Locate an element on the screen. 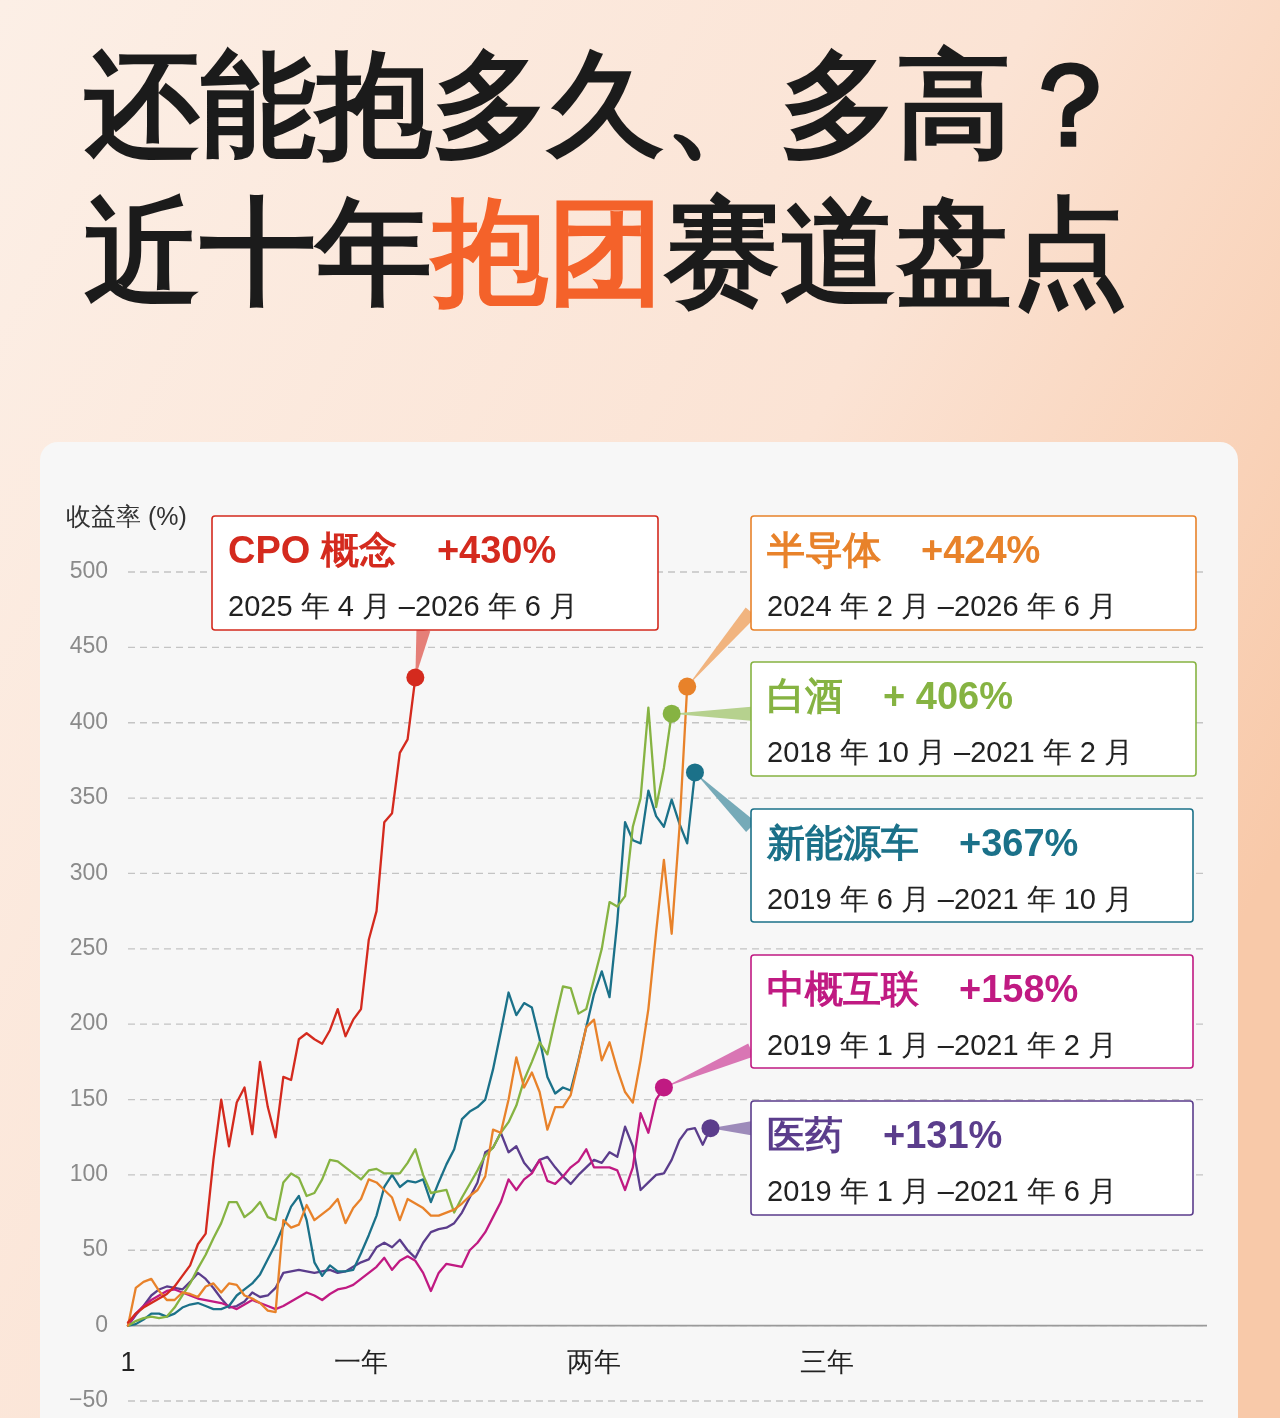 The height and width of the screenshot is (1418, 1280). annotation: 2025 年 4 月 –2026 年 6 月 is located at coordinates (403, 606).